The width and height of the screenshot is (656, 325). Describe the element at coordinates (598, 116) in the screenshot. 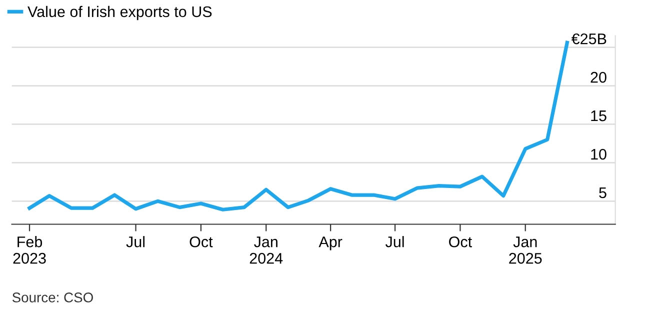

I see `y-tick-label: 15` at that location.